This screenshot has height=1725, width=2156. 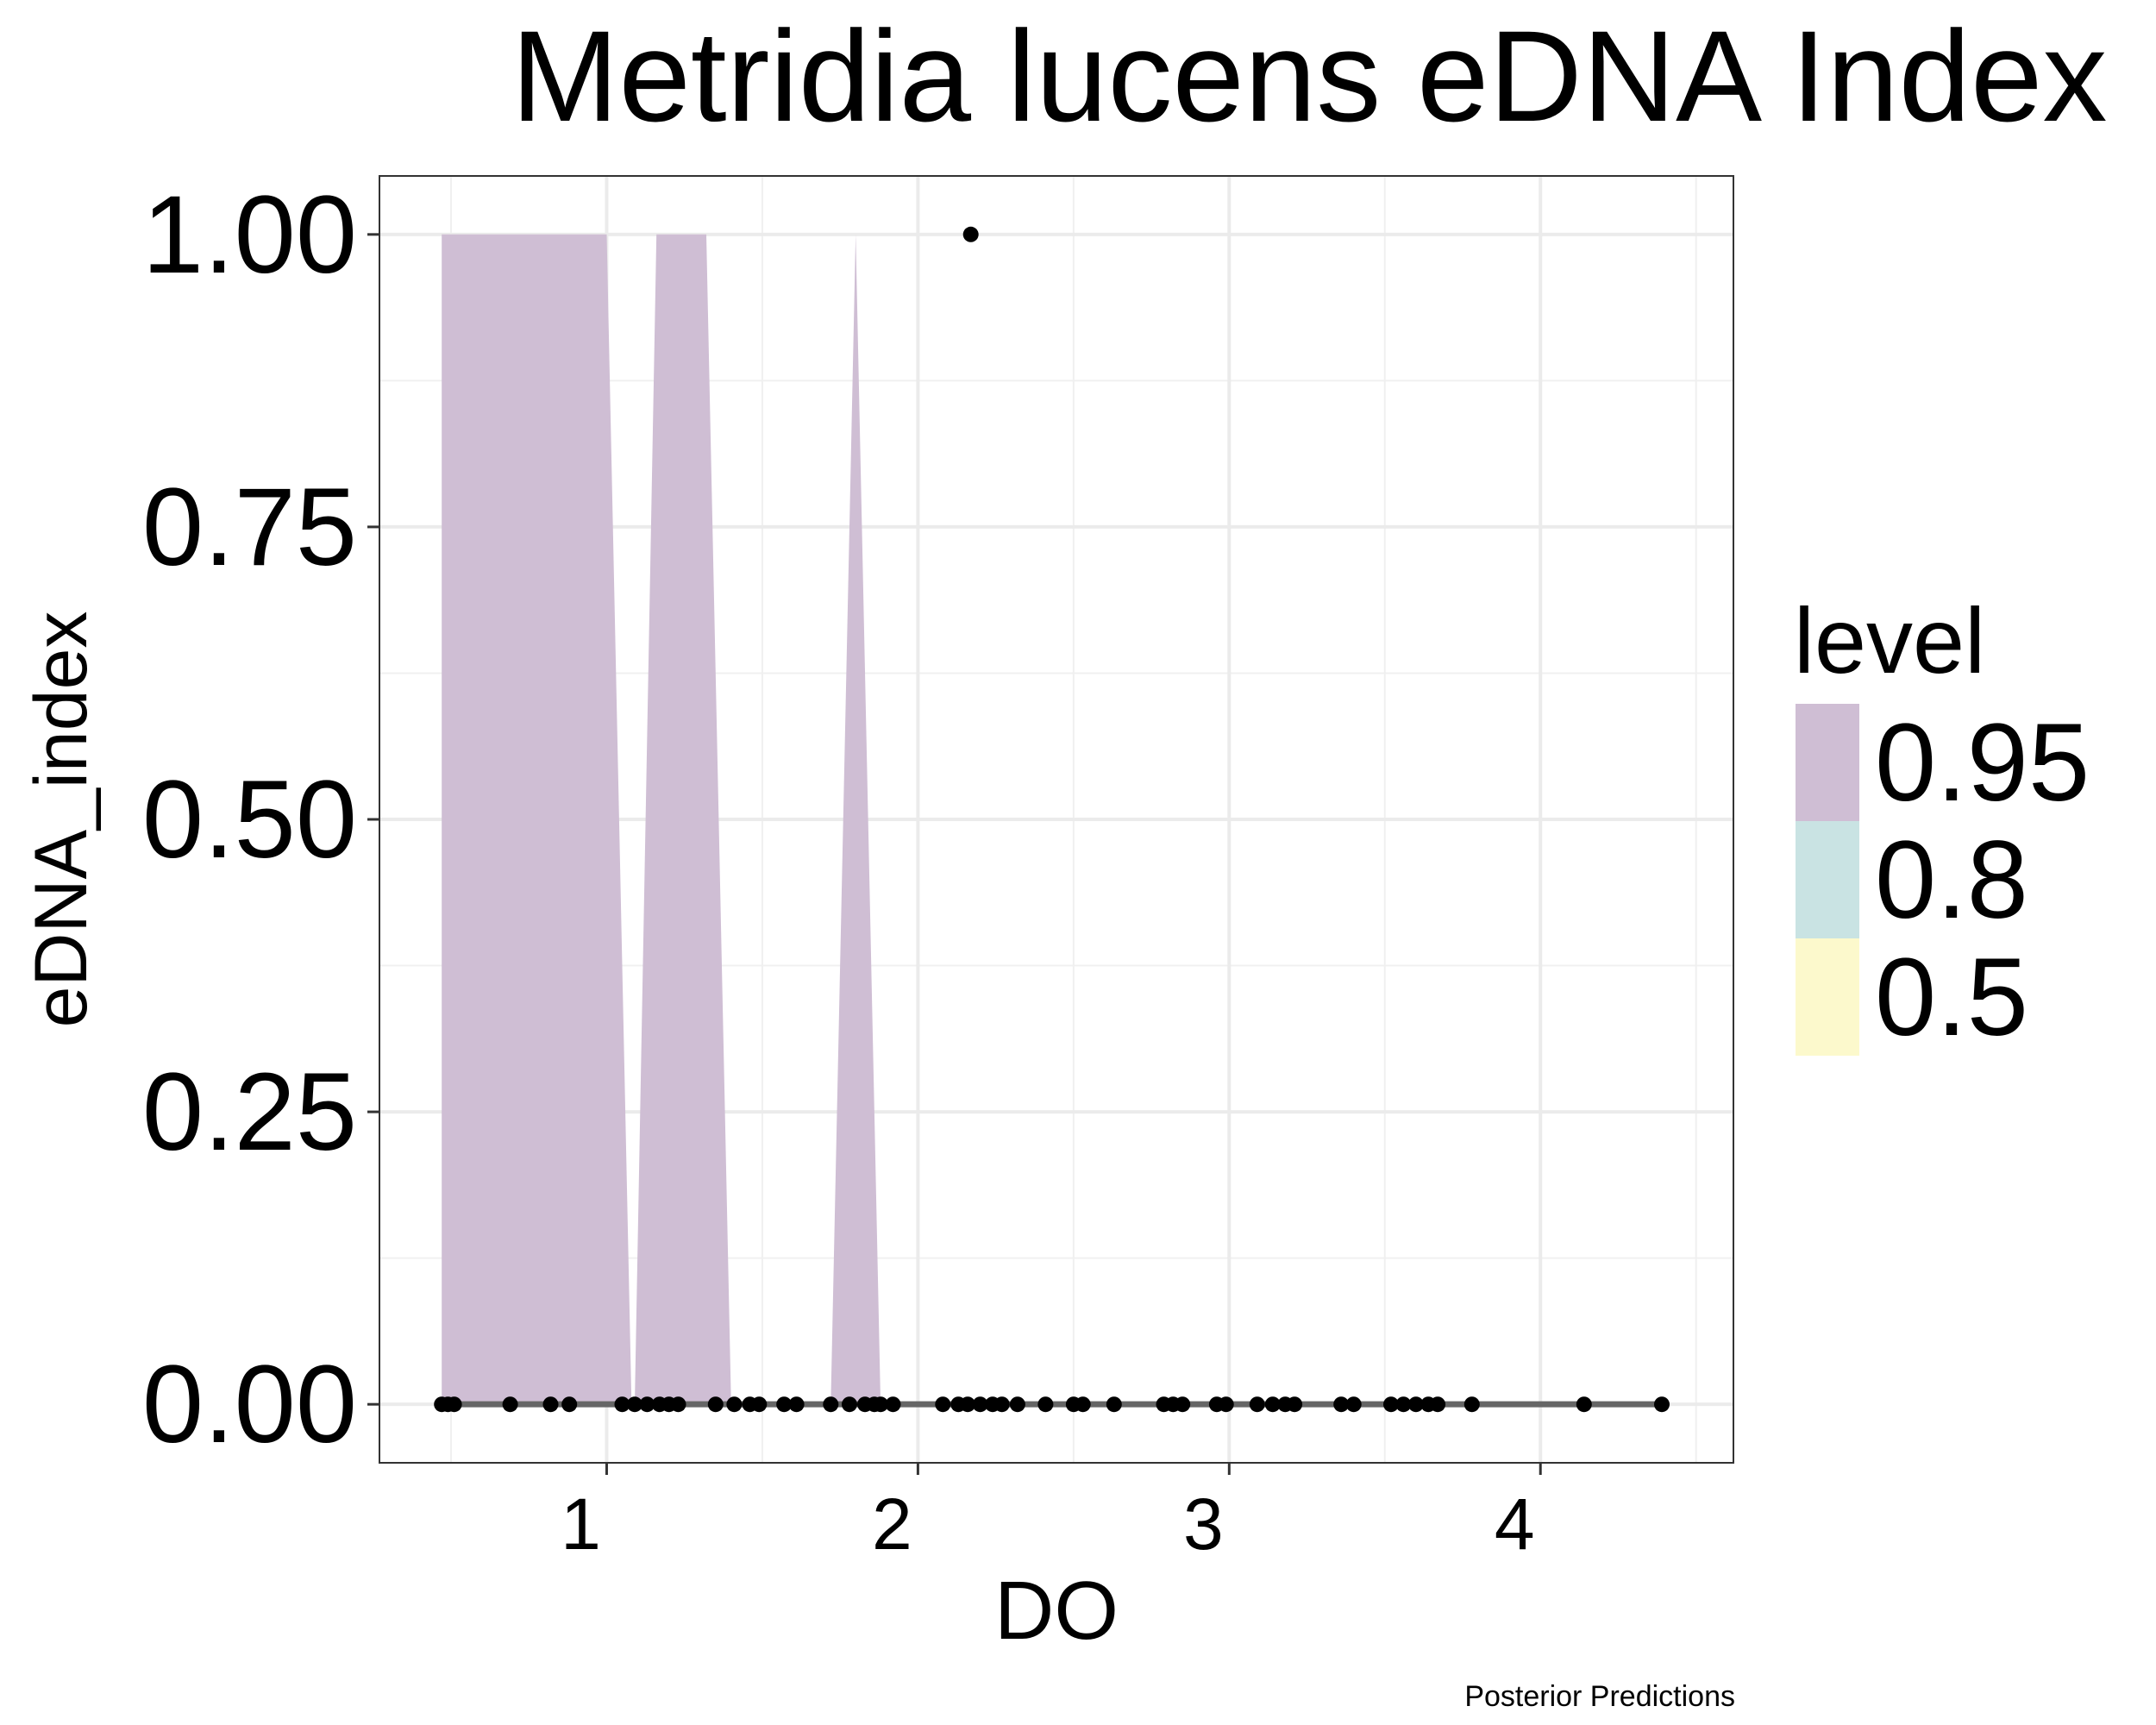 I want to click on legend-keys: 0.950.80.5, so click(x=1943, y=880).